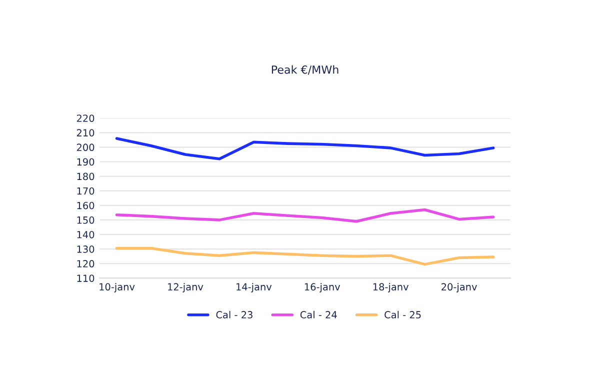  Describe the element at coordinates (254, 287) in the screenshot. I see `x-tick-label: 14-janv` at that location.